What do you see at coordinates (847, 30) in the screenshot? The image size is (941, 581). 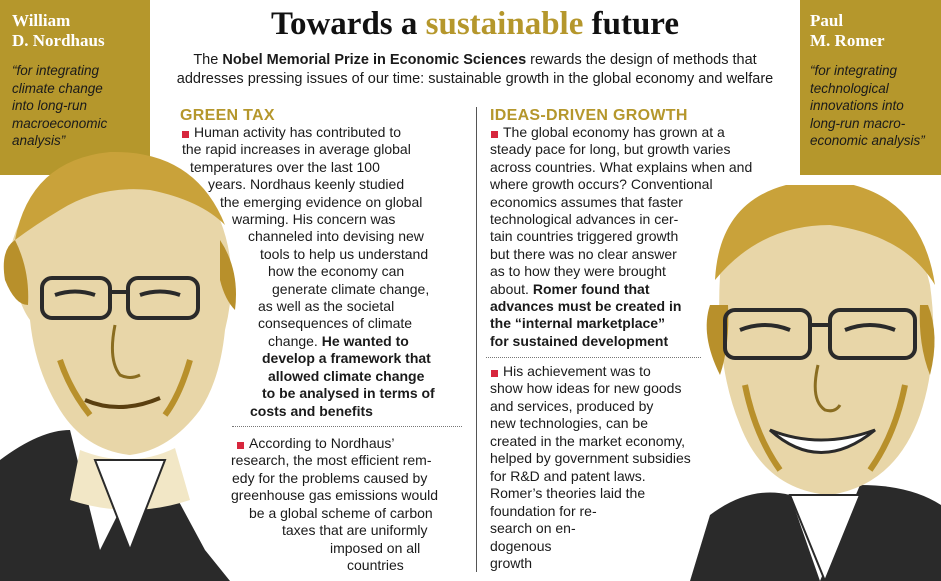 I see `romer-name: Paul M. Romer` at bounding box center [847, 30].